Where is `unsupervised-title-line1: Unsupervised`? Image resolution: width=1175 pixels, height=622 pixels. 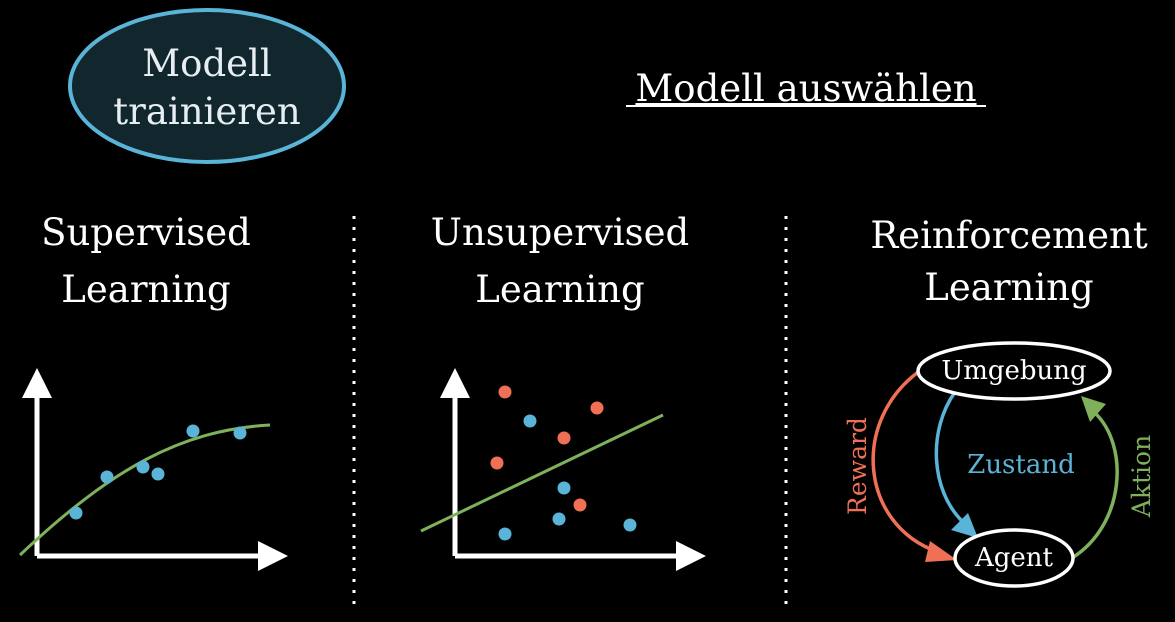
unsupervised-title-line1: Unsupervised is located at coordinates (560, 232).